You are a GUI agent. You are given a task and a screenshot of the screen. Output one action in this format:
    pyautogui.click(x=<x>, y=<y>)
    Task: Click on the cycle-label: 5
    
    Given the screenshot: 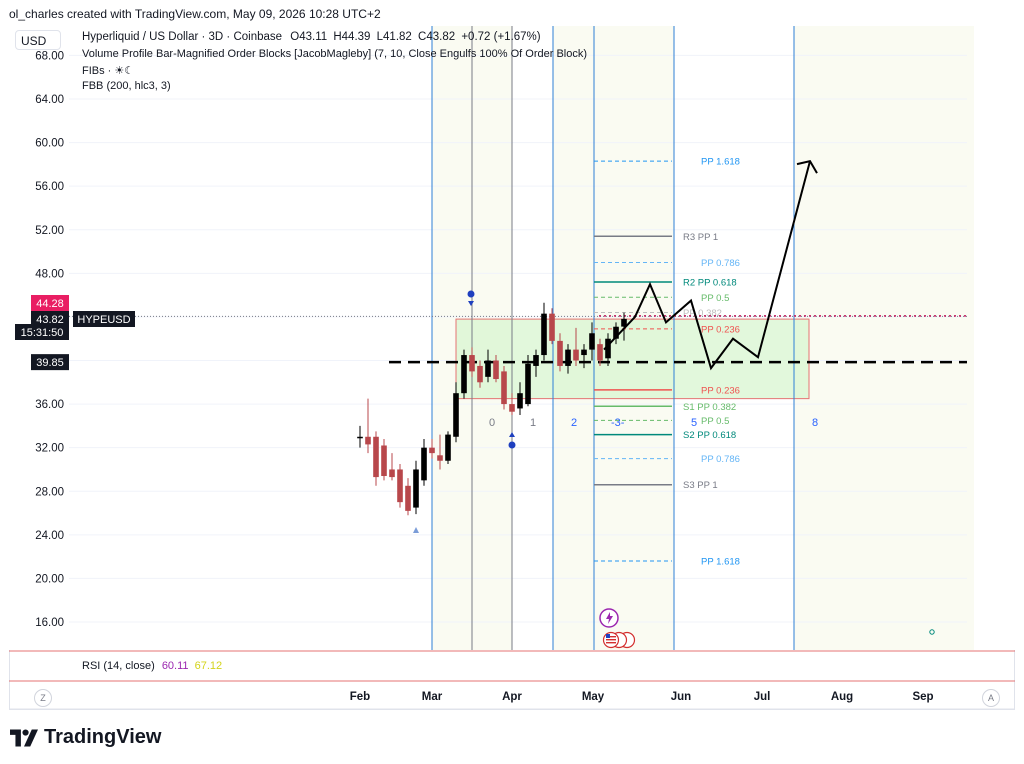 What is the action you would take?
    pyautogui.click(x=694, y=423)
    